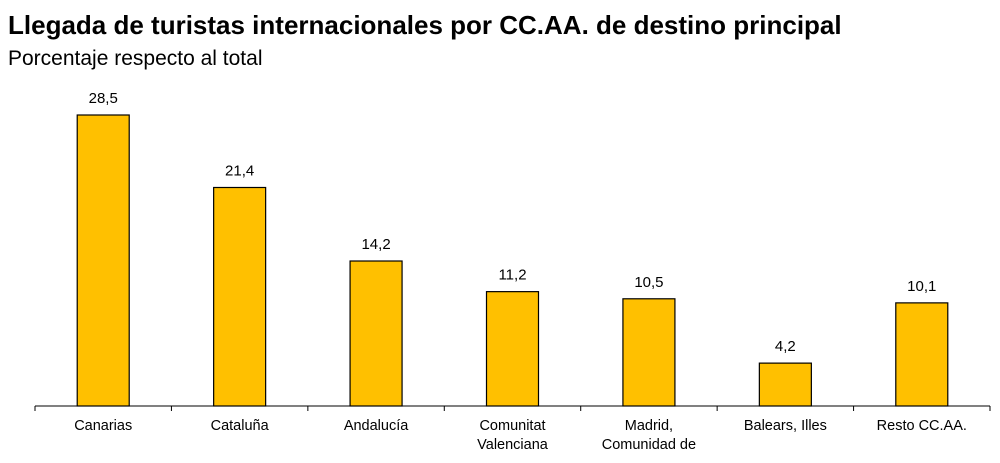 The image size is (1000, 463). What do you see at coordinates (103, 426) in the screenshot?
I see `x-tick-label: Canarias` at bounding box center [103, 426].